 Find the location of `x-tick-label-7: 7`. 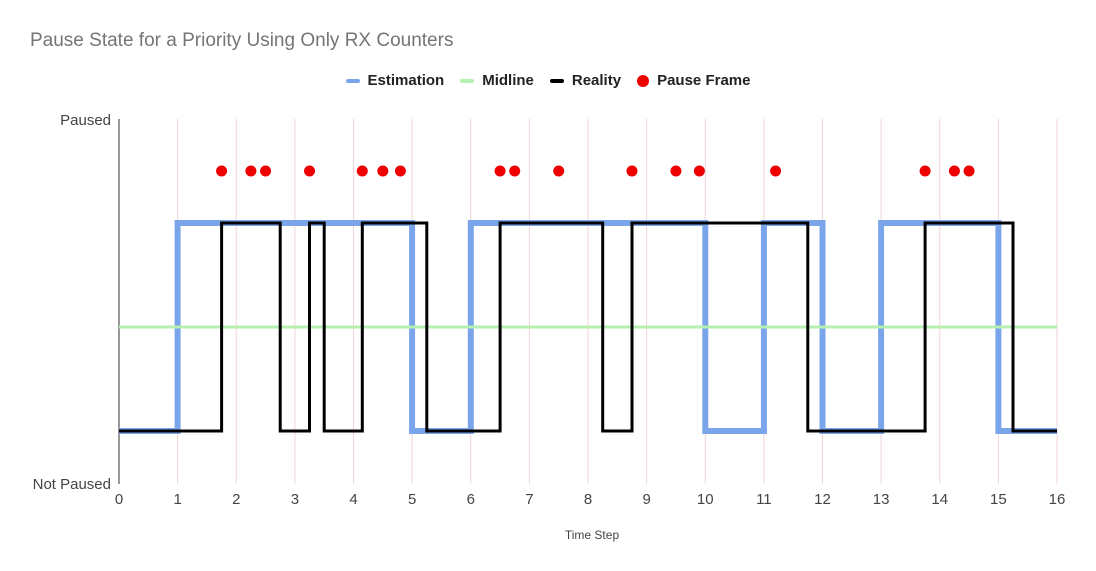

x-tick-label-7: 7 is located at coordinates (529, 499).